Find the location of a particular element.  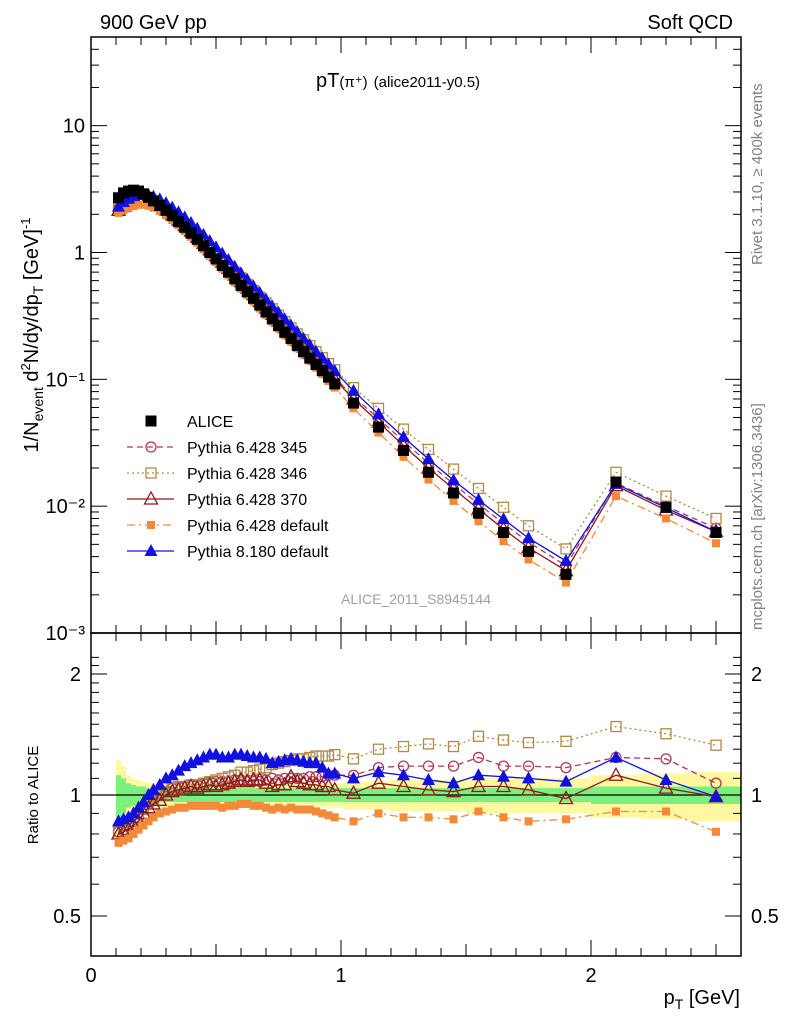

main-y-axis-label: 1/Nevent d2N/dy/dpT [GeV]-1 is located at coordinates (32, 334).